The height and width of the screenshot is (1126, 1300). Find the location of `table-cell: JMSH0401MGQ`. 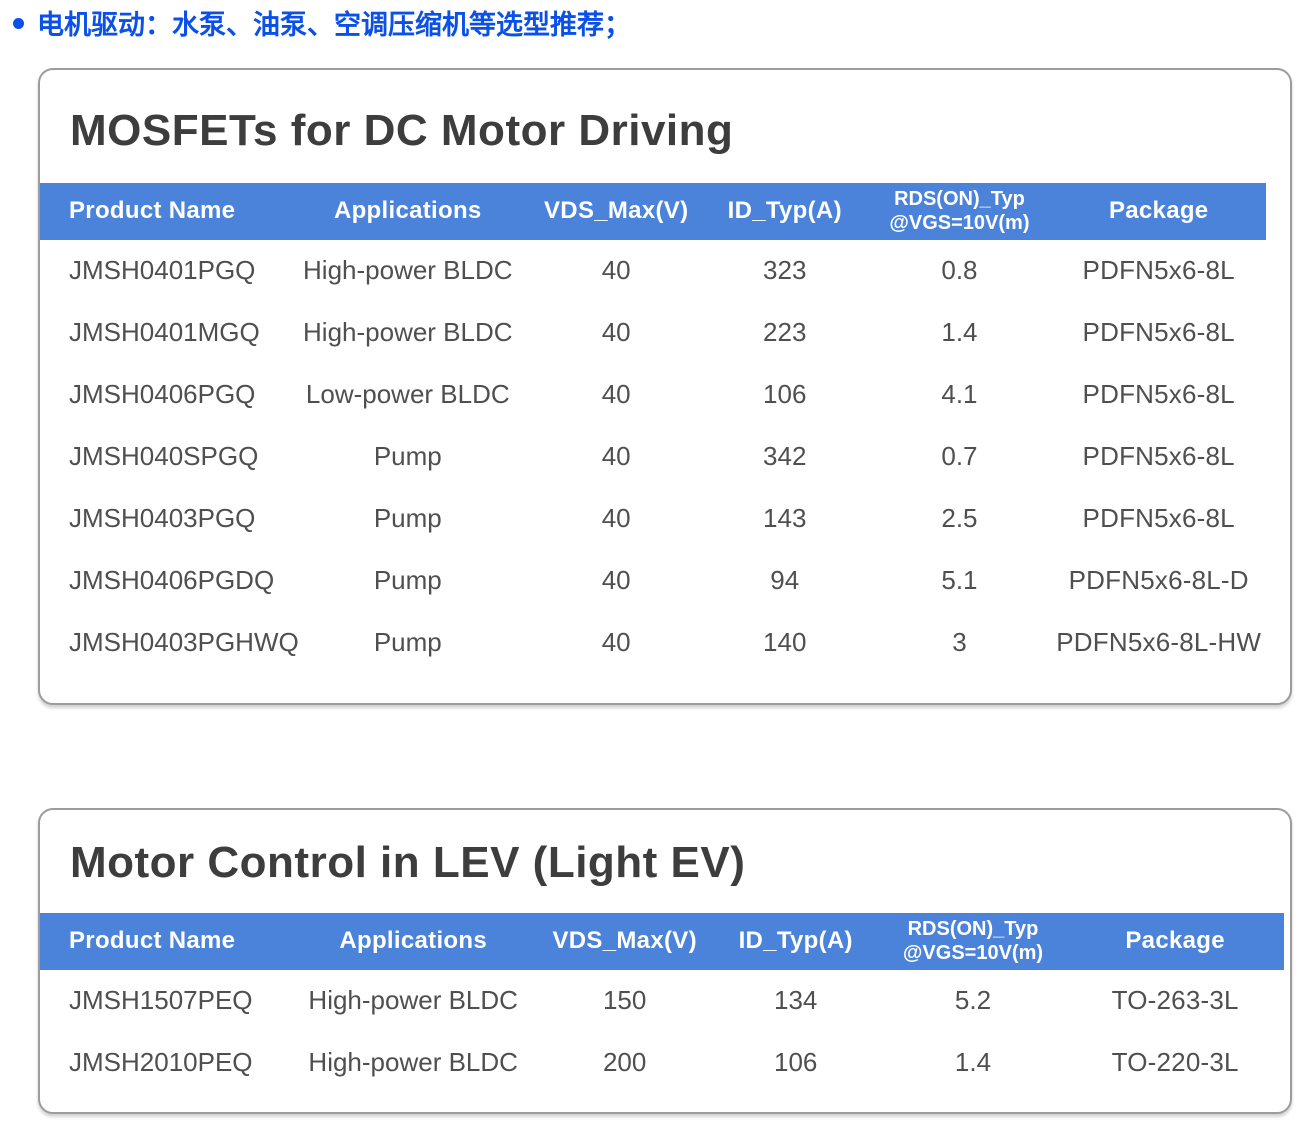

table-cell: JMSH0401MGQ is located at coordinates (164, 332).